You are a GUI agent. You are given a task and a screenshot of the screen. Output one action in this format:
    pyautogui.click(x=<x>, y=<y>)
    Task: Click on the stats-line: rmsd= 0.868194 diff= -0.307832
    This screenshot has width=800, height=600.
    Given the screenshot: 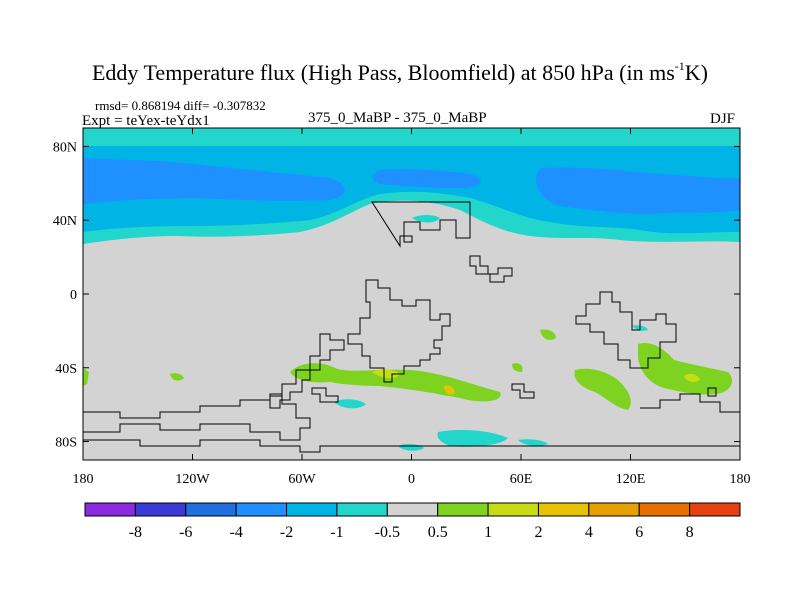 What is the action you would take?
    pyautogui.click(x=180, y=106)
    